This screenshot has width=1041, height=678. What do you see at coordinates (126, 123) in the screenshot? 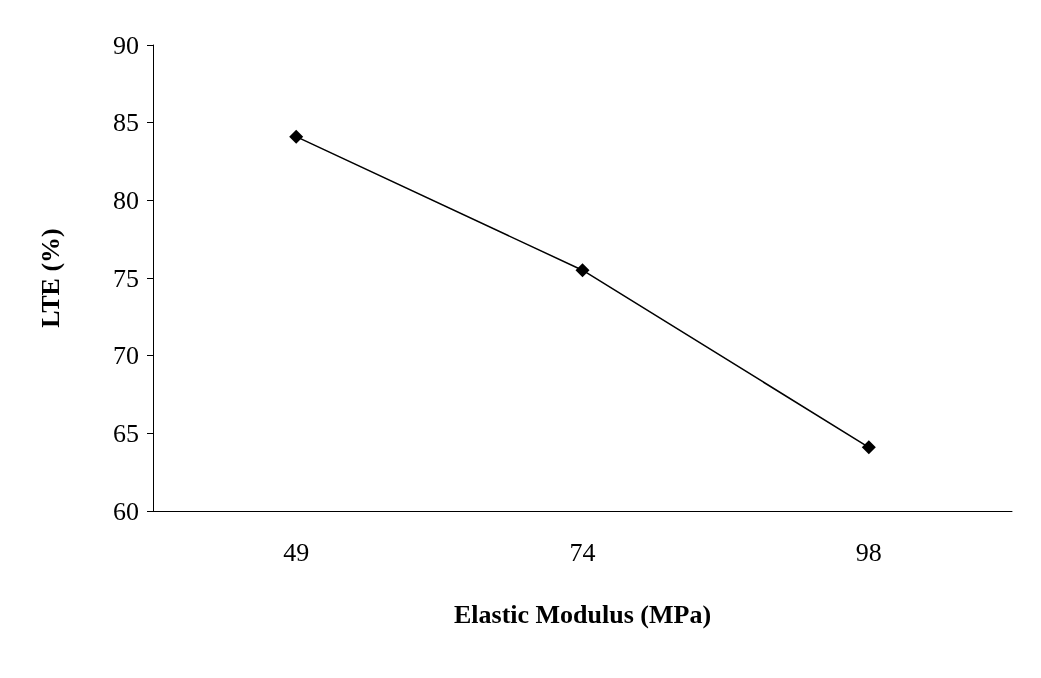
I see `y-tick-label: 85` at bounding box center [126, 123].